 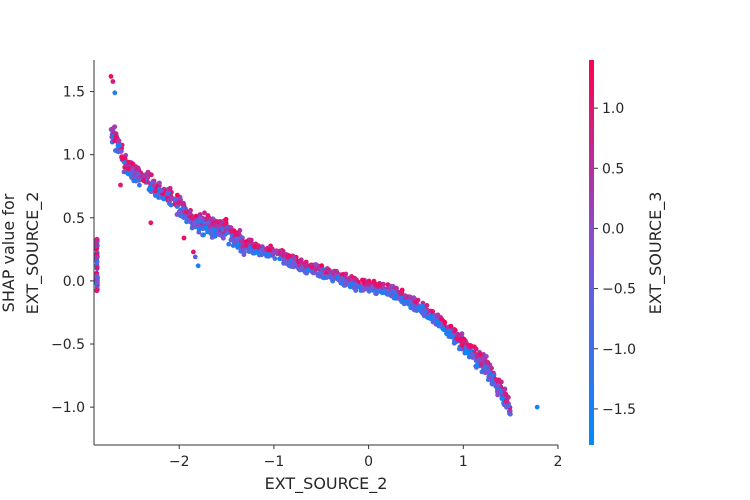 What do you see at coordinates (463, 462) in the screenshot?
I see `x-tick-label: 1` at bounding box center [463, 462].